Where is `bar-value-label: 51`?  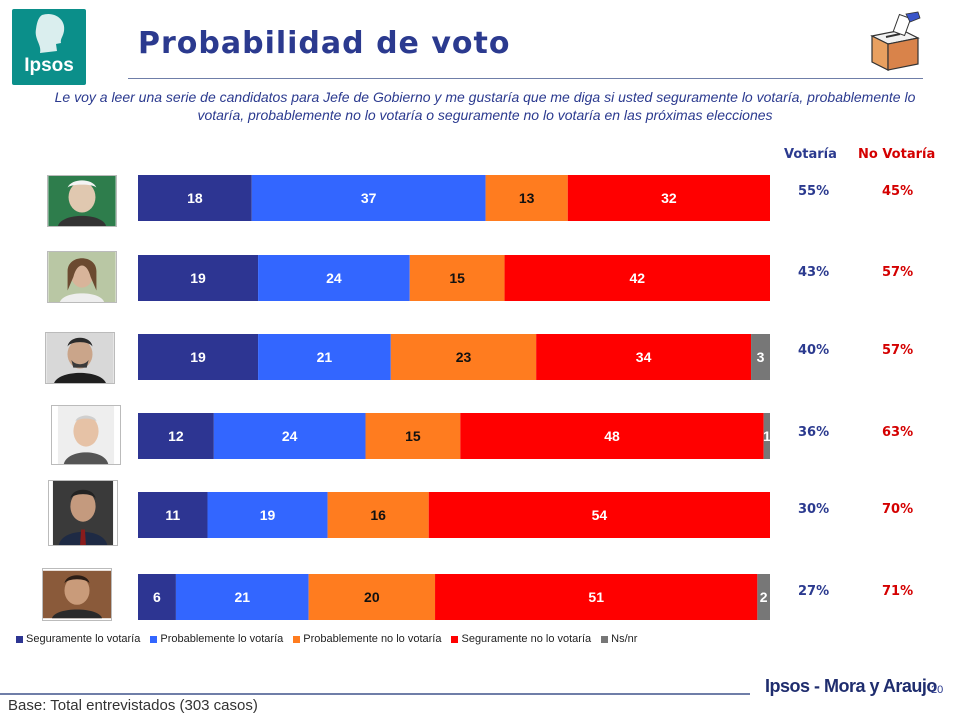 bar-value-label: 51 is located at coordinates (596, 597).